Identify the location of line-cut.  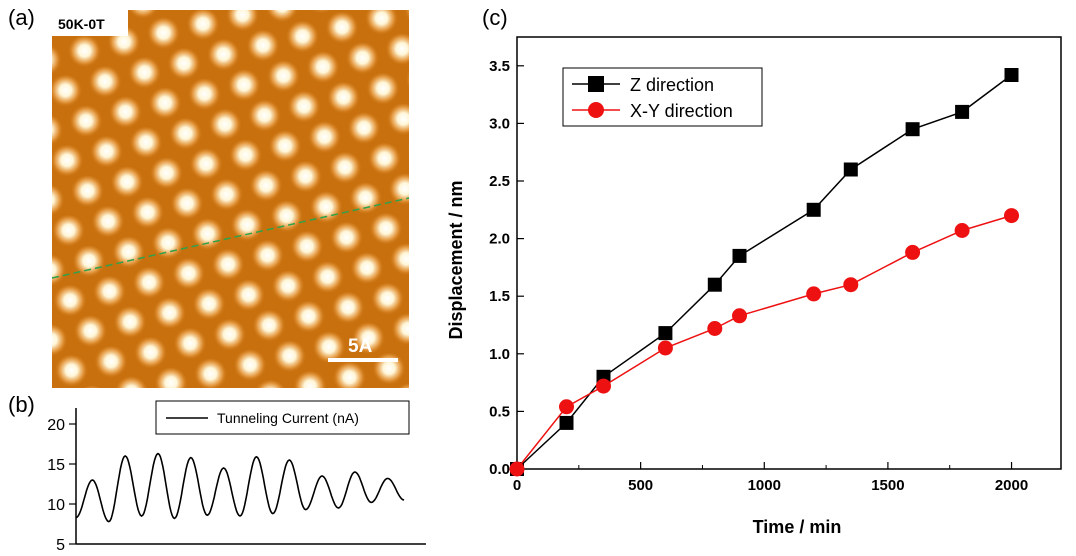
(230, 238).